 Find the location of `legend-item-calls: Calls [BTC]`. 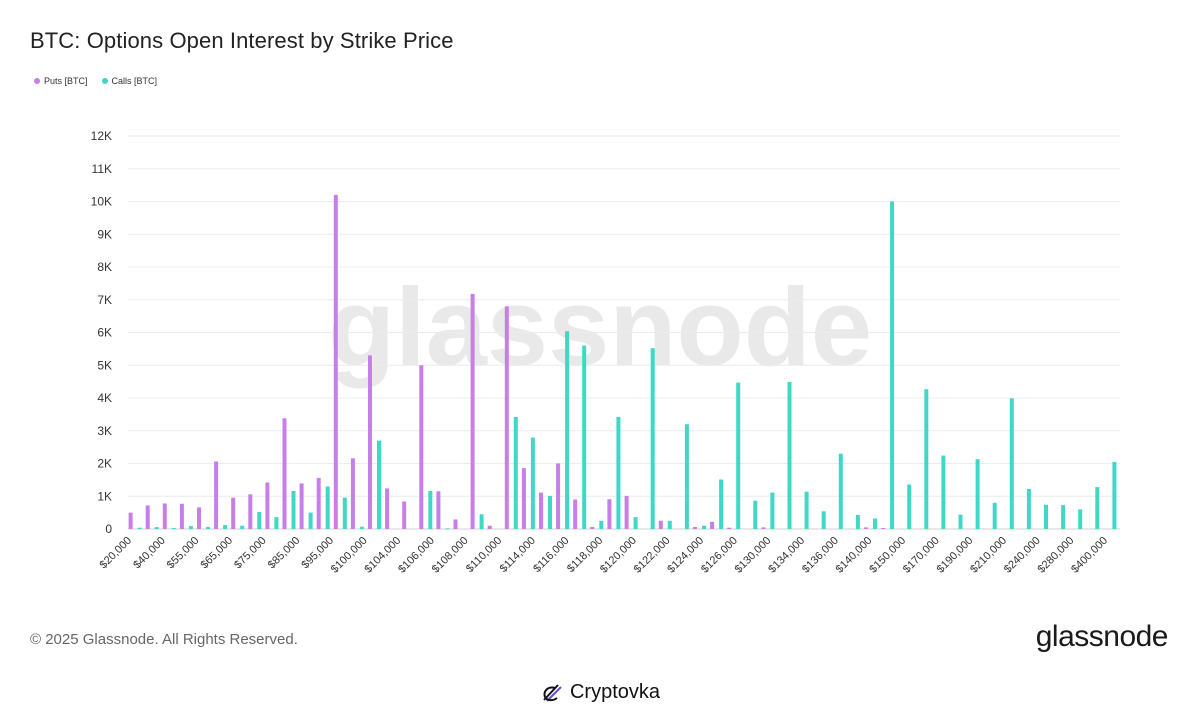

legend-item-calls: Calls [BTC] is located at coordinates (129, 81).